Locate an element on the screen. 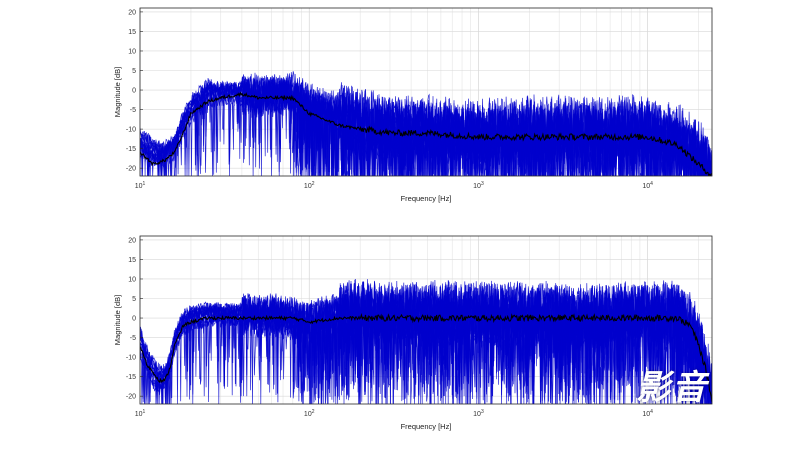  watermark: 影音 is located at coordinates (721, 384).